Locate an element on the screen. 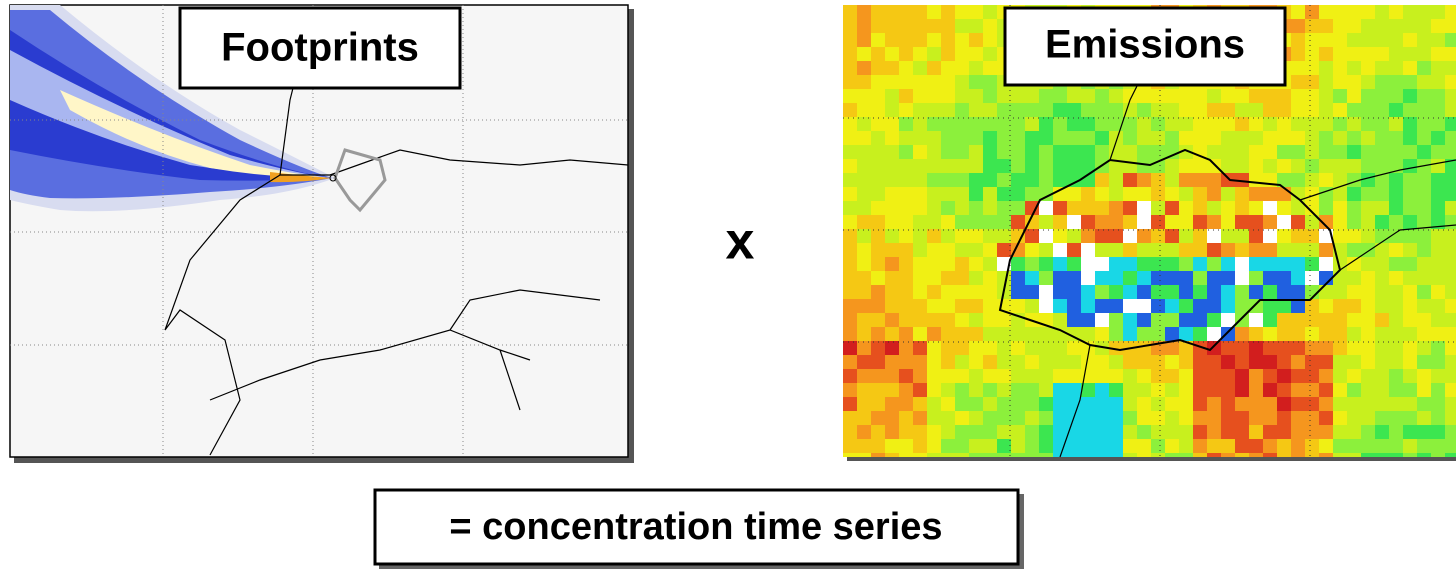 This screenshot has width=1456, height=570. trajectory is located at coordinates (360, 180).